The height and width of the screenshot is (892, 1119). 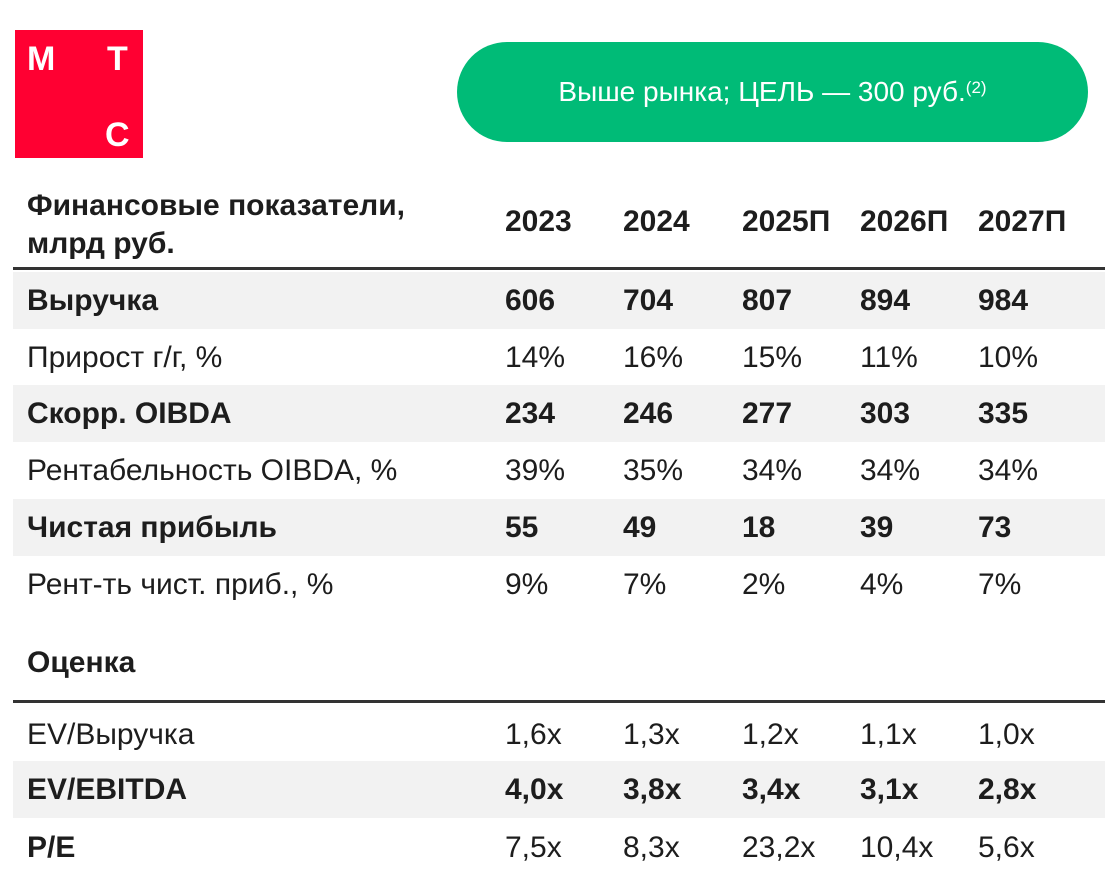 What do you see at coordinates (888, 734) in the screenshot?
I see `cell-value: 1,1x` at bounding box center [888, 734].